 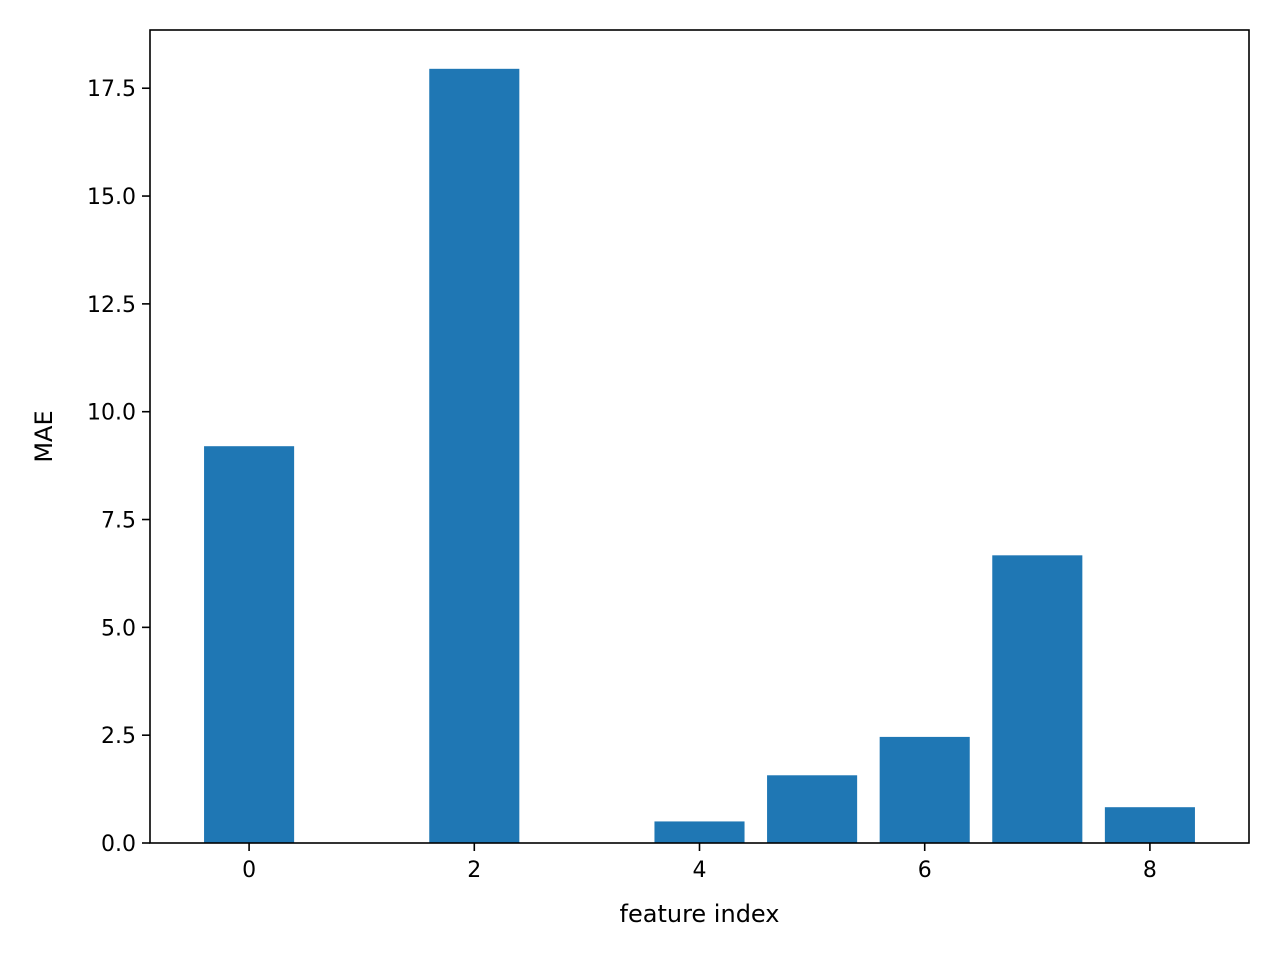 What do you see at coordinates (118, 844) in the screenshot?
I see `y-tick-label: 0.0` at bounding box center [118, 844].